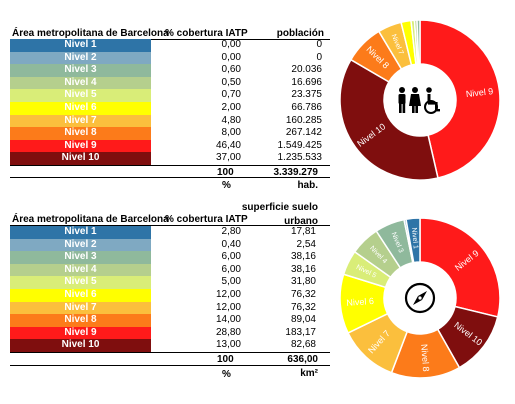 This screenshot has width=515, height=404. What do you see at coordinates (170, 333) in the screenshot?
I see `table-row: Nivel 9 28,80 183,17` at bounding box center [170, 333].